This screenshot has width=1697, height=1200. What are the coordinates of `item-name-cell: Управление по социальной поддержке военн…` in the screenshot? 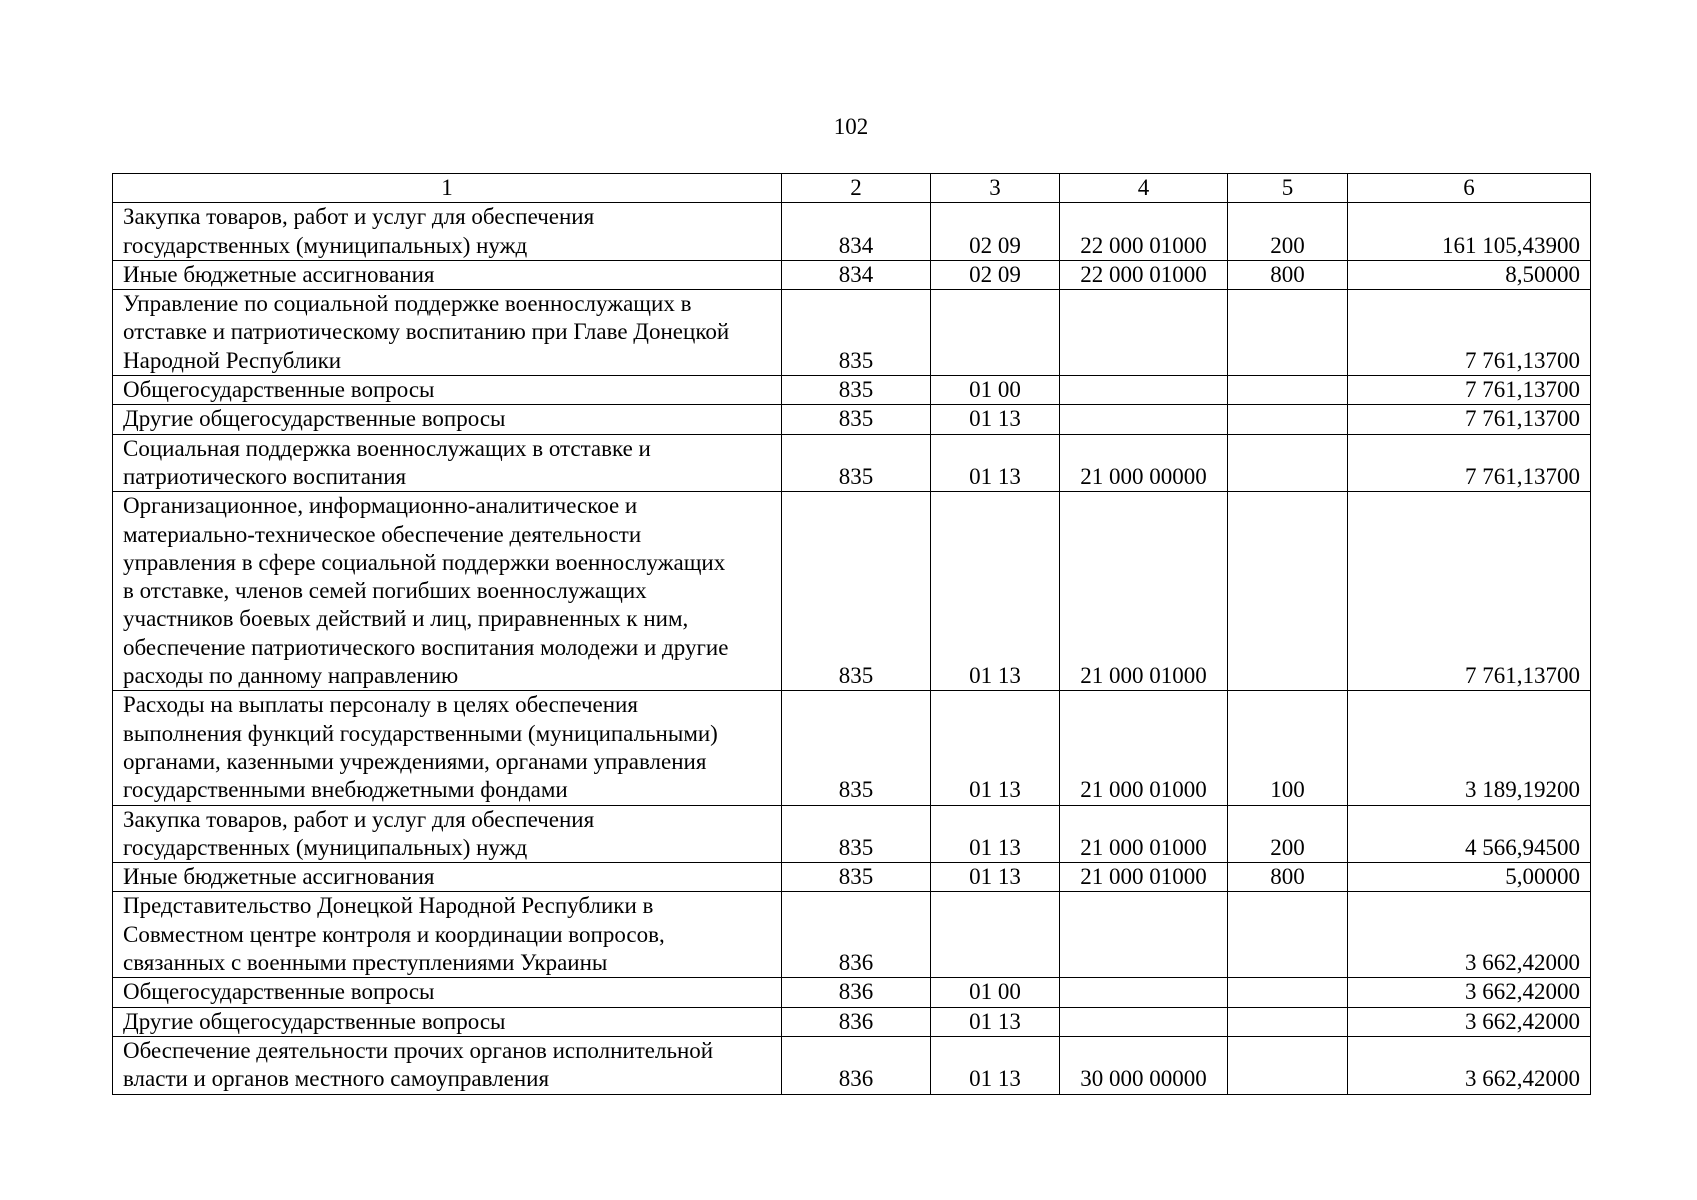 It's located at (447, 333).